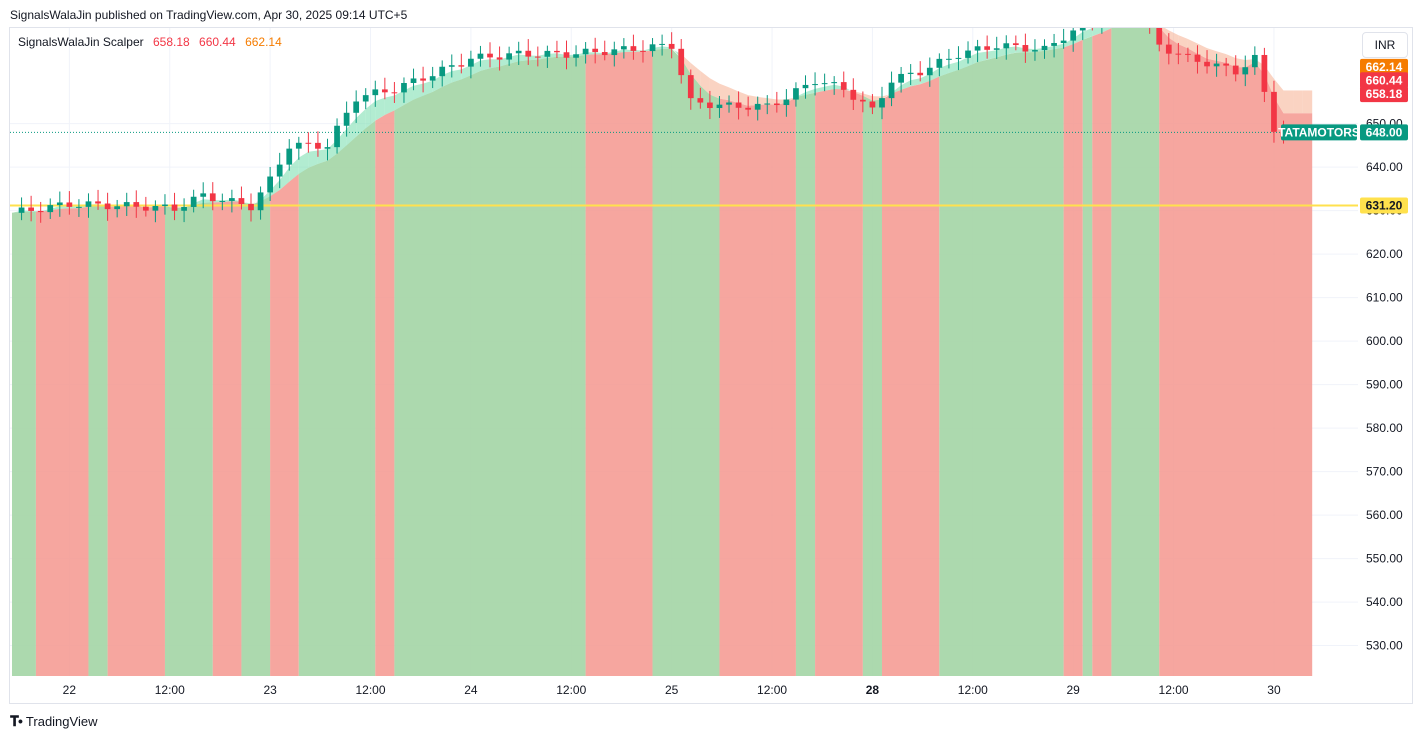 Image resolution: width=1422 pixels, height=739 pixels. What do you see at coordinates (471, 690) in the screenshot?
I see `x-tick-label: 24` at bounding box center [471, 690].